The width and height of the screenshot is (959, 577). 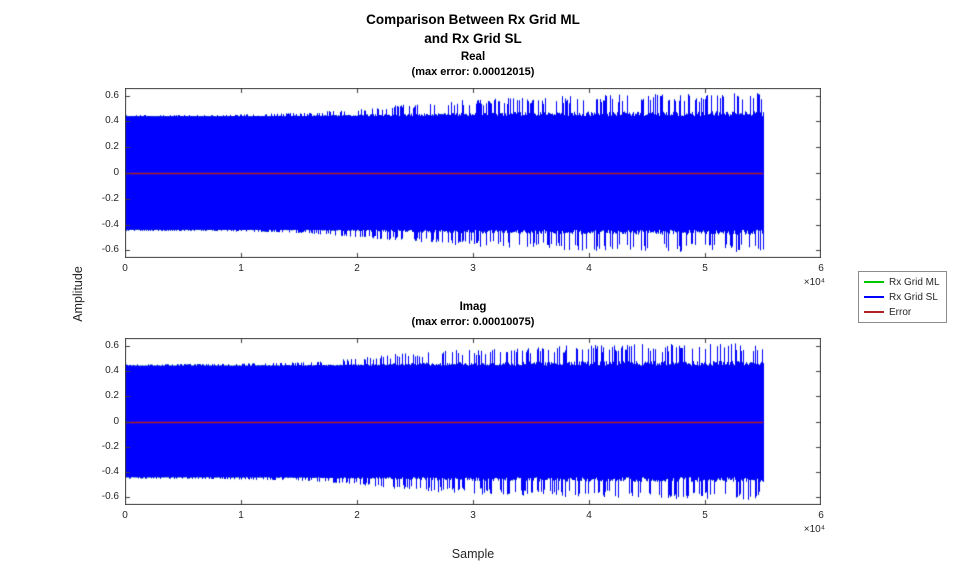 What do you see at coordinates (473, 72) in the screenshot?
I see `subplot-subtitle-text: (max error: 0.00012015)` at bounding box center [473, 72].